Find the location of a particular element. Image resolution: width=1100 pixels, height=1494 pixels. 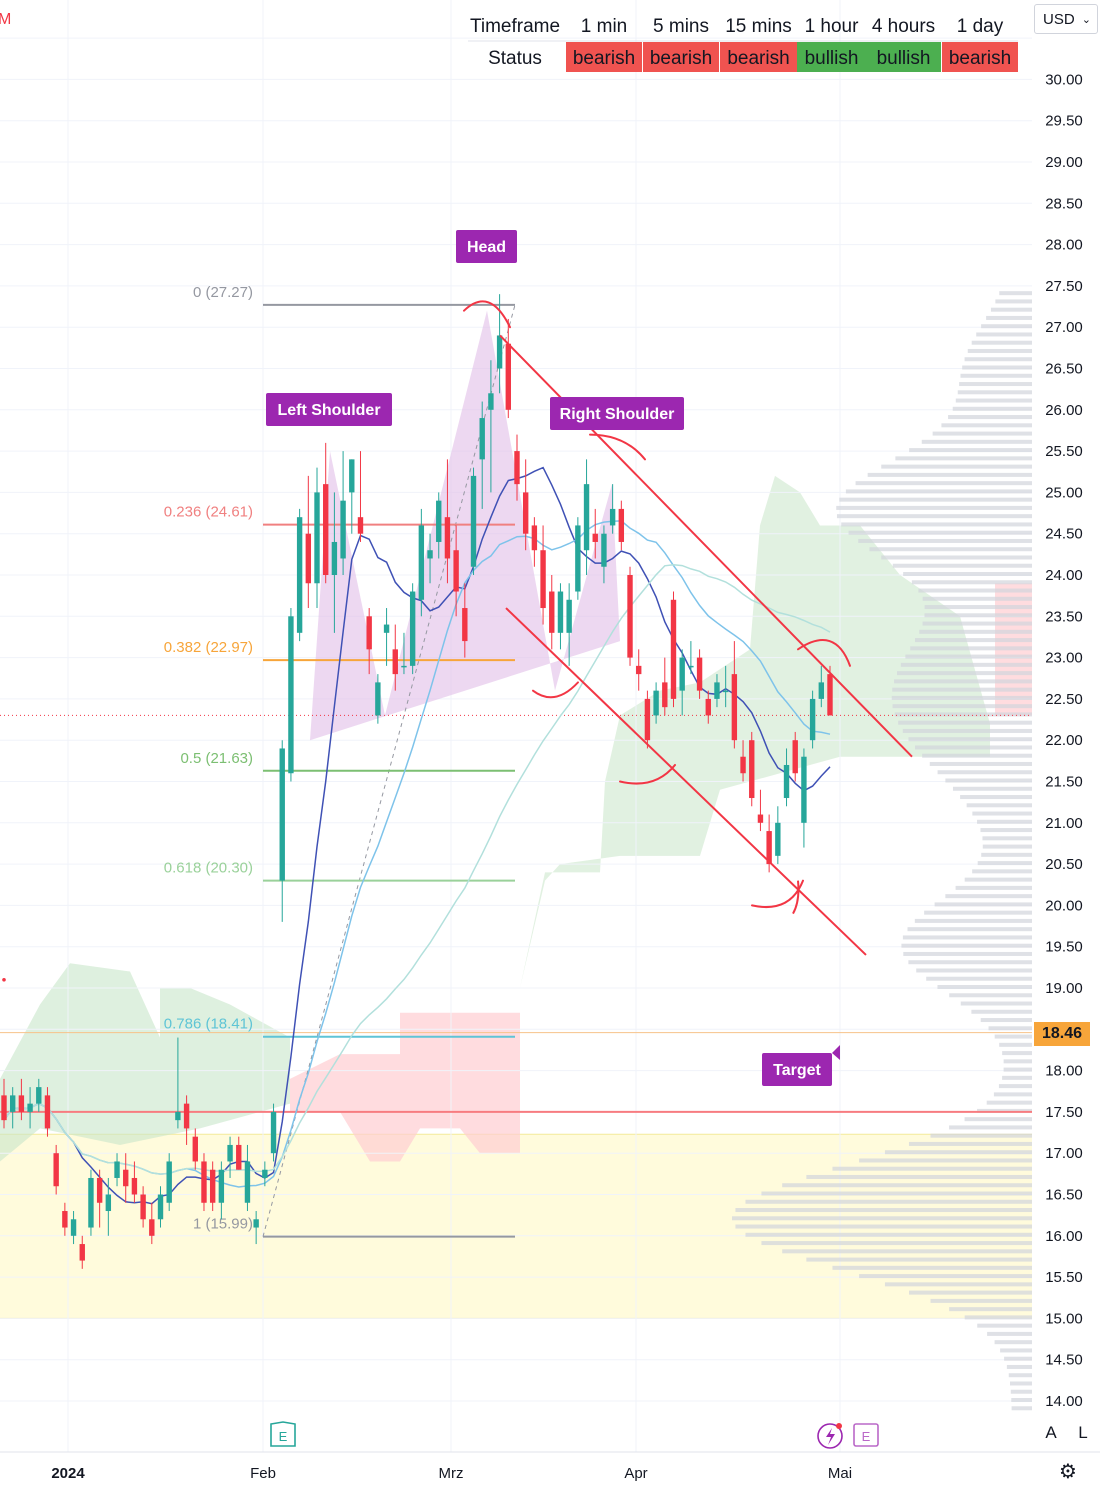

earnings-icon-1-box is located at coordinates (283, 1434).